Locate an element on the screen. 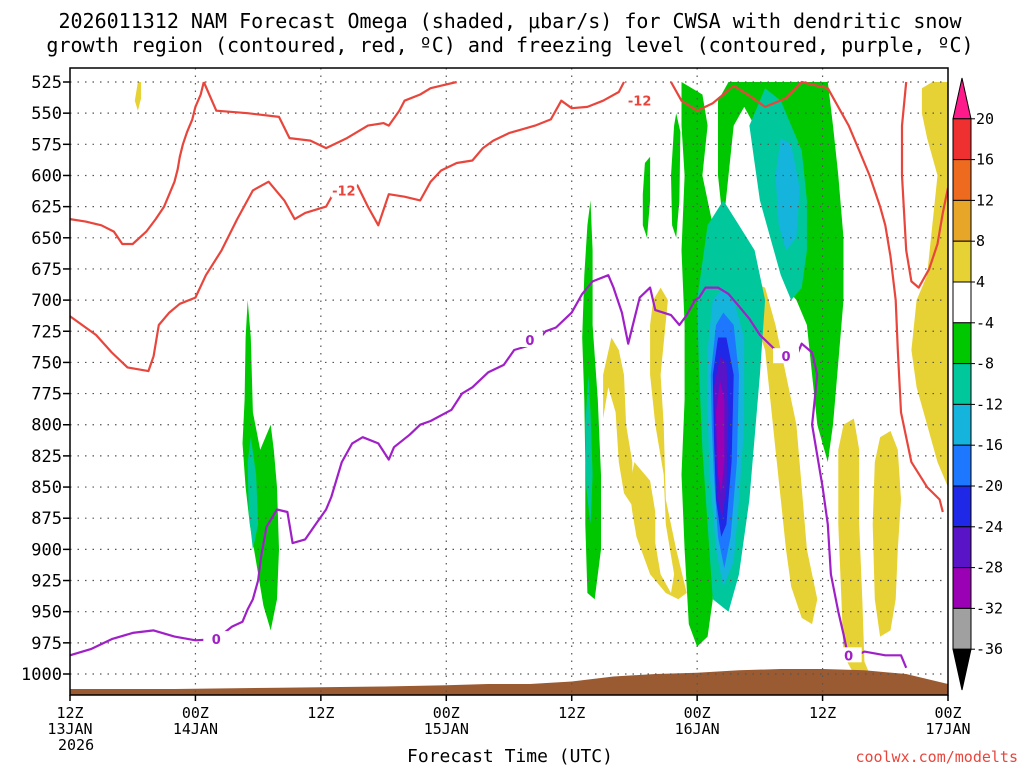 The image size is (1024, 768). y-tick-label: 825 is located at coordinates (46, 457).